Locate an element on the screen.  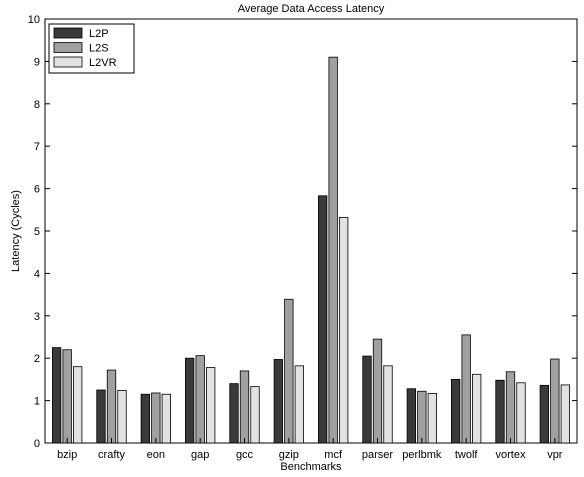
bar-bzip-l2p is located at coordinates (57, 395).